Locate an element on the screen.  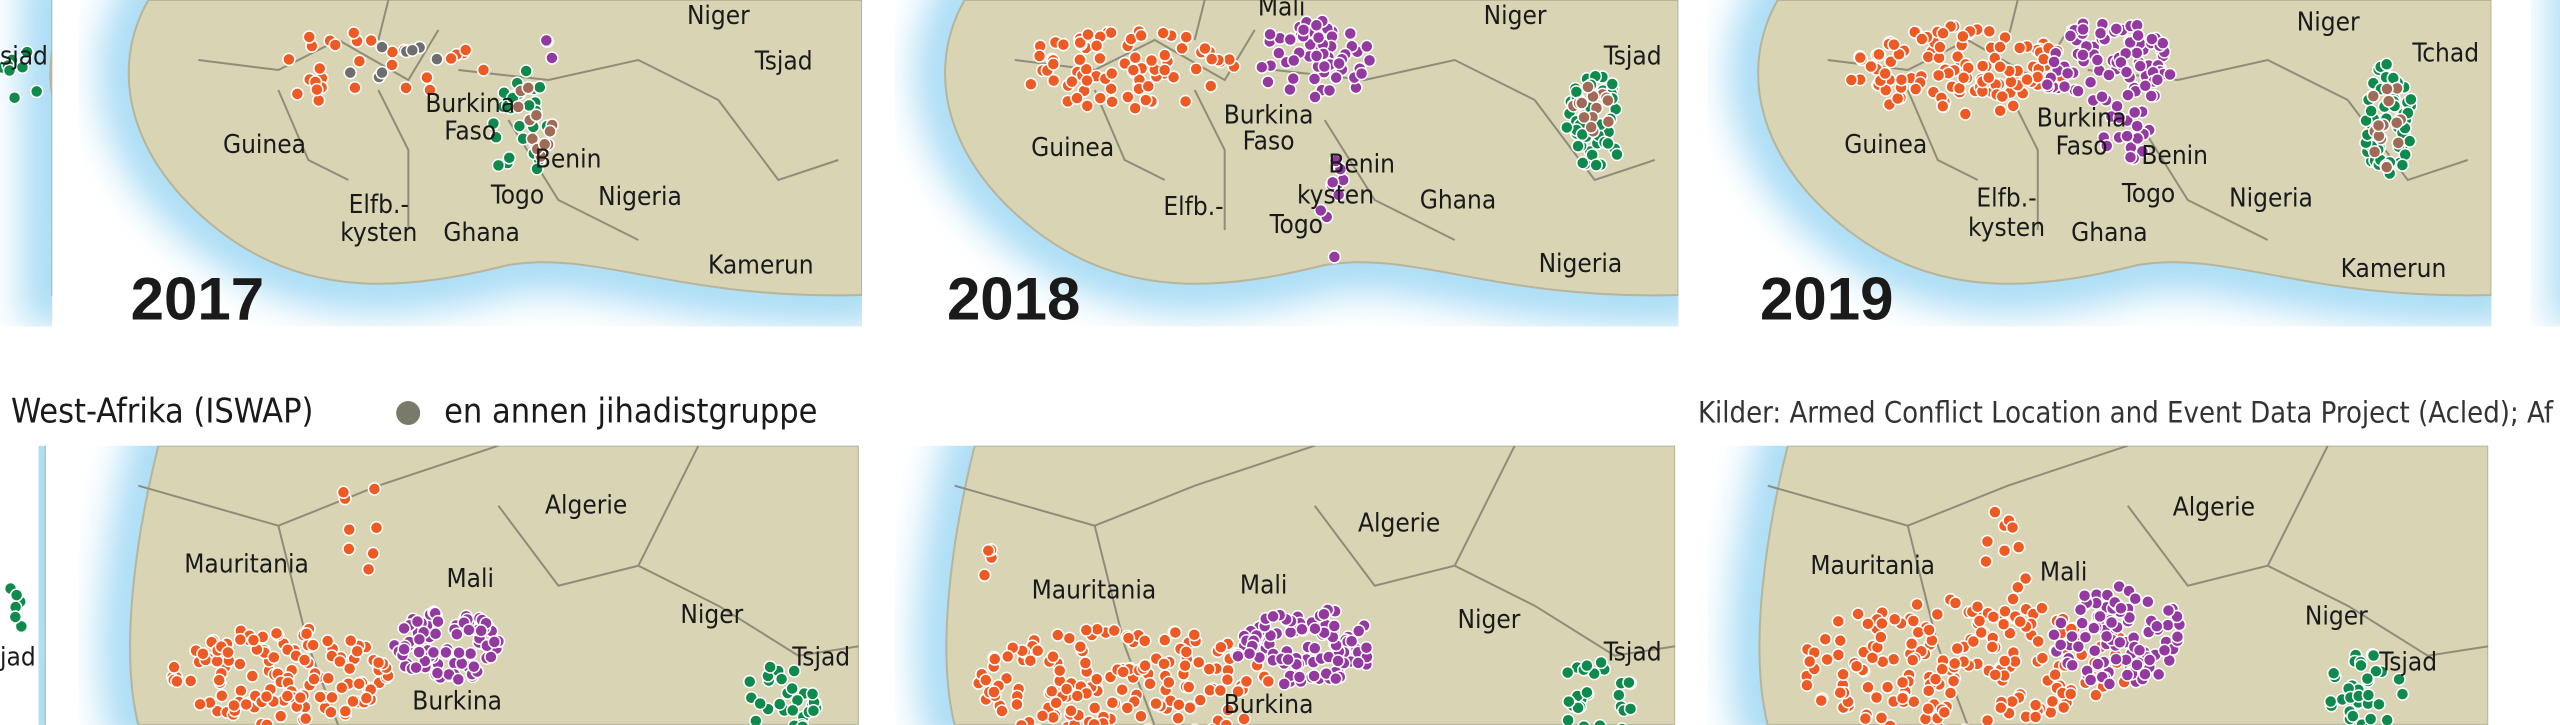
country-label: Faso is located at coordinates (2082, 146).